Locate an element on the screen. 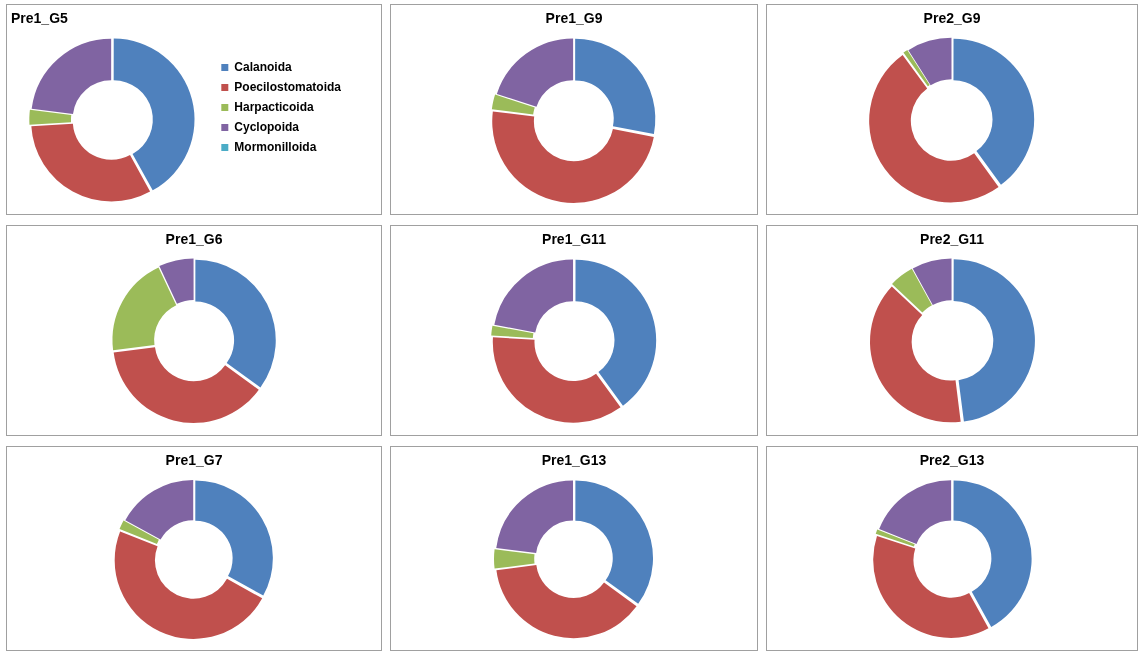 The image size is (1148, 657). legend-label: Harpacticoida is located at coordinates (274, 106).